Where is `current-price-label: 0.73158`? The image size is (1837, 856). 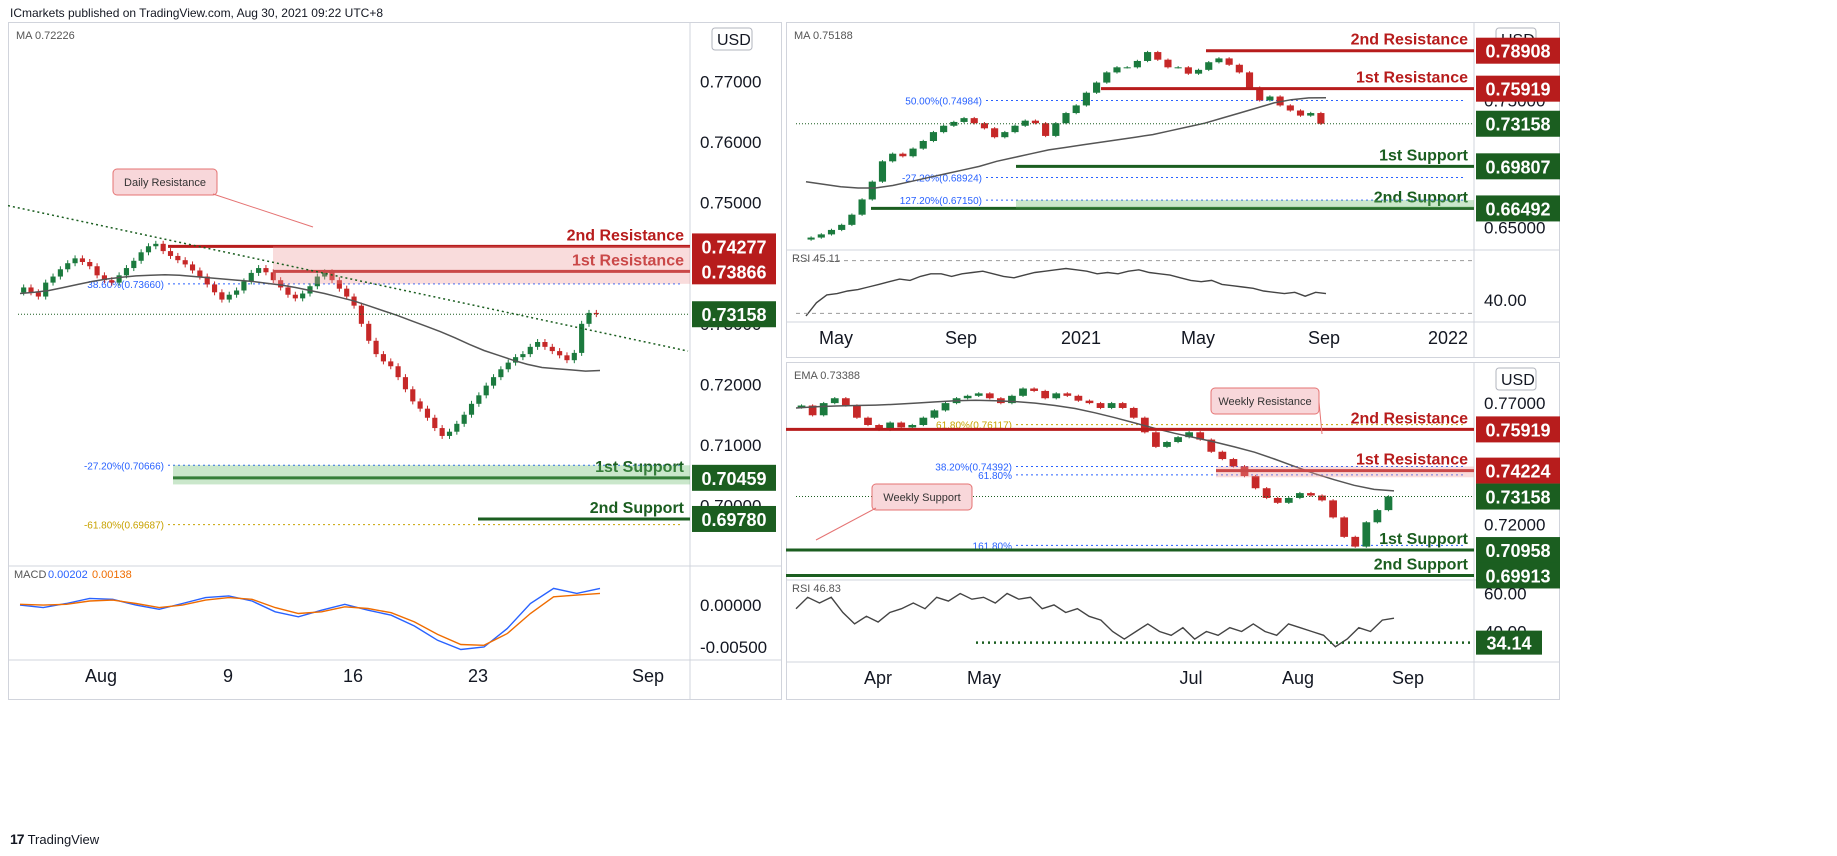
current-price-label: 0.73158 is located at coordinates (1517, 498).